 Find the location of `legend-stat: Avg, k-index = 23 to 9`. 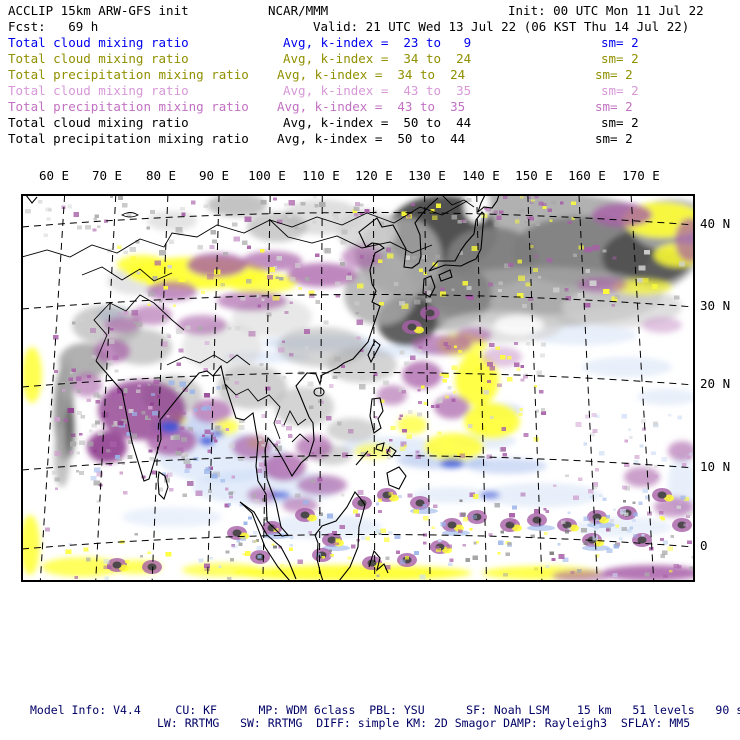

legend-stat: Avg, k-index = 23 to 9 is located at coordinates (377, 42).